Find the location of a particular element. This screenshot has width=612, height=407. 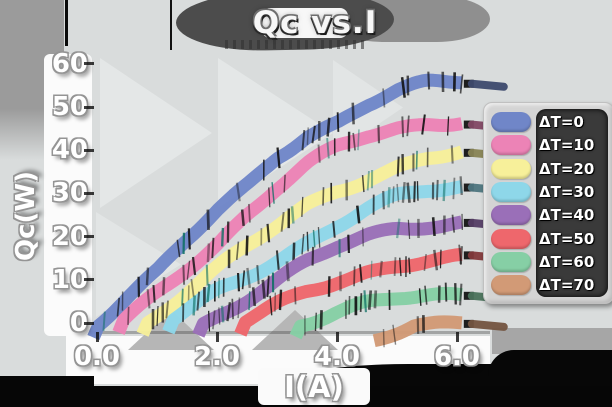

legend-item-ΔT=50: ΔT=50 is located at coordinates (548, 239).